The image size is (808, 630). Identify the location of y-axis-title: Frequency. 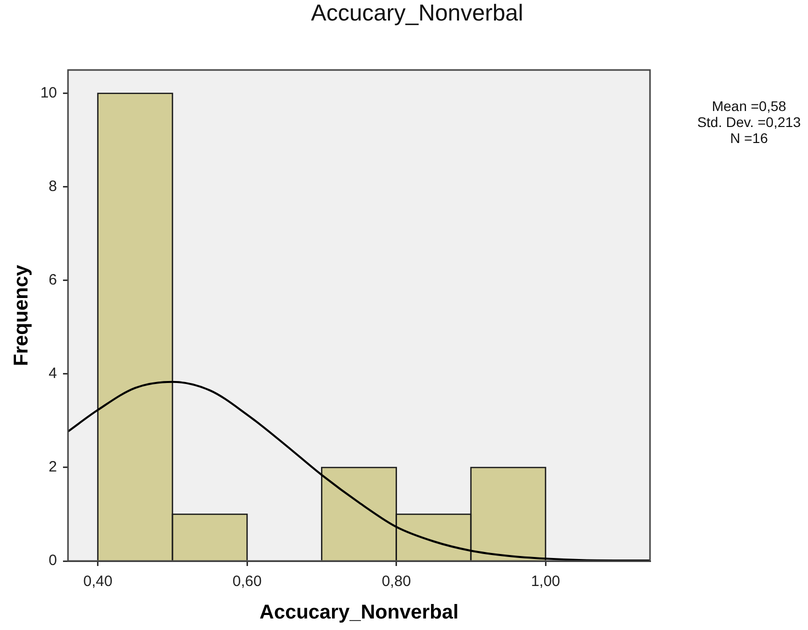
(21, 315).